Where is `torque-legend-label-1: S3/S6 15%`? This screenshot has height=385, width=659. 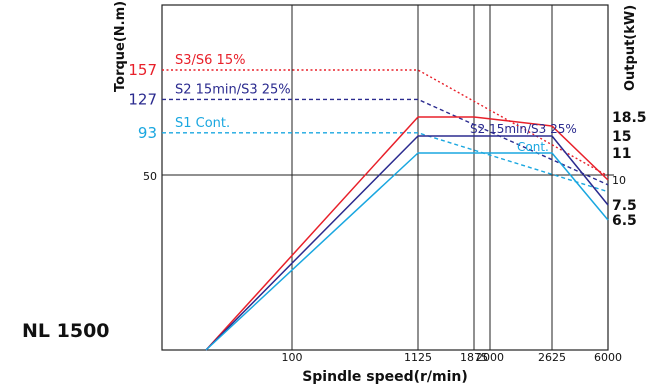 torque-legend-label-1: S3/S6 15% is located at coordinates (210, 60).